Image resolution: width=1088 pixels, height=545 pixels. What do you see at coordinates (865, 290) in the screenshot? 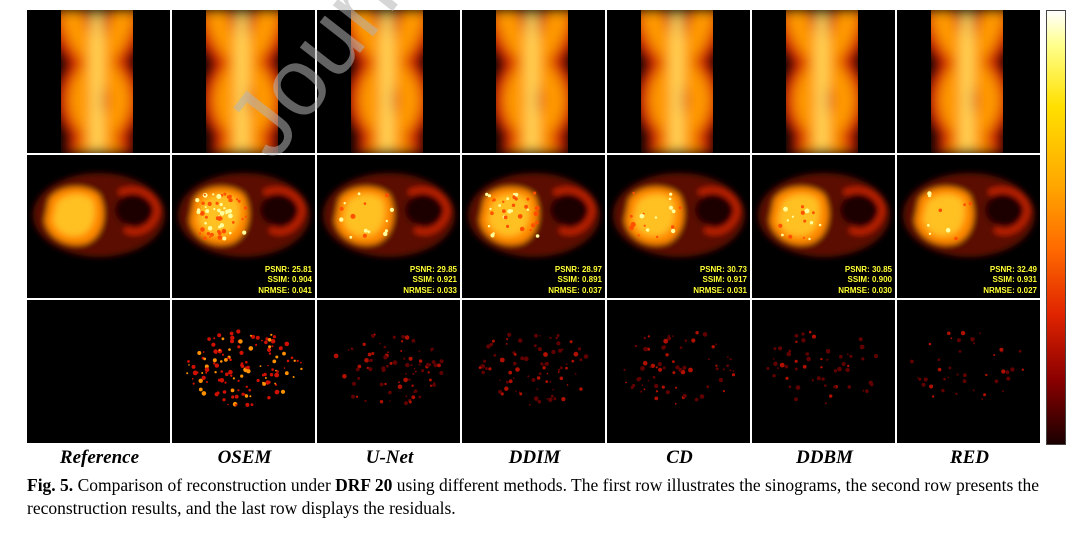
I see `nrmse-value: NRMSE: 0.030` at bounding box center [865, 290].